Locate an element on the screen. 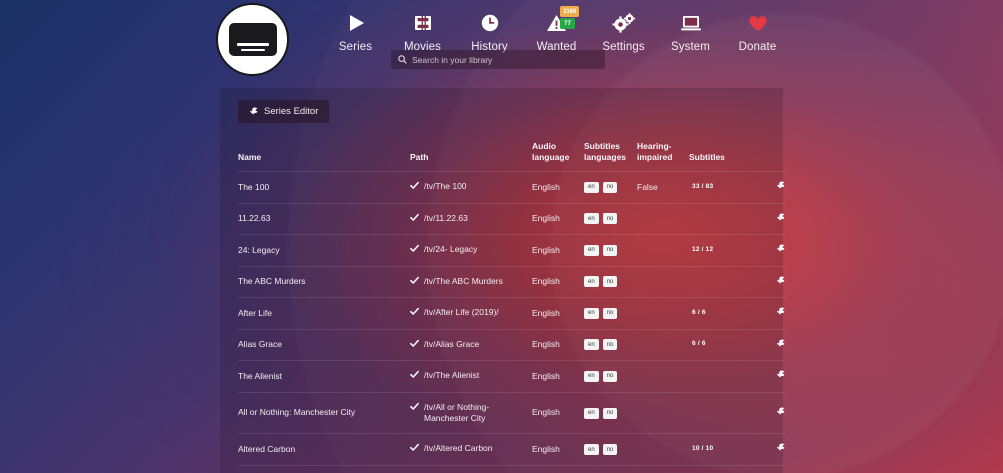  logo-line-bottom is located at coordinates (252, 49).